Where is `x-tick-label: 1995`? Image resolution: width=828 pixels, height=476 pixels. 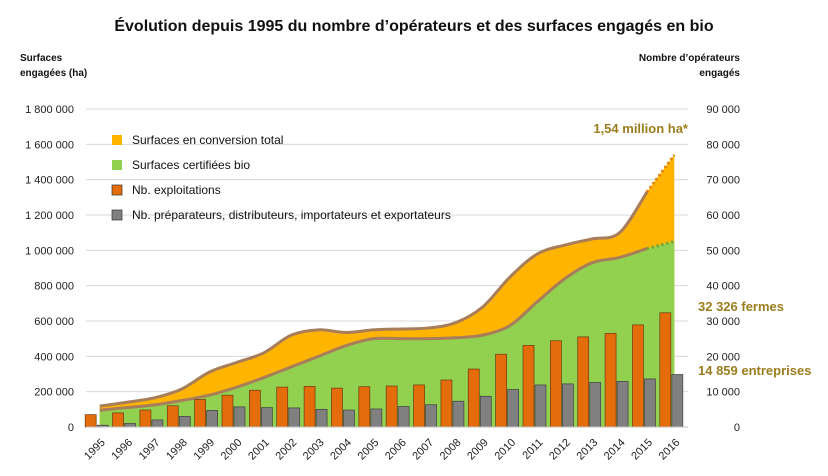
x-tick-label: 1995 is located at coordinates (95, 450).